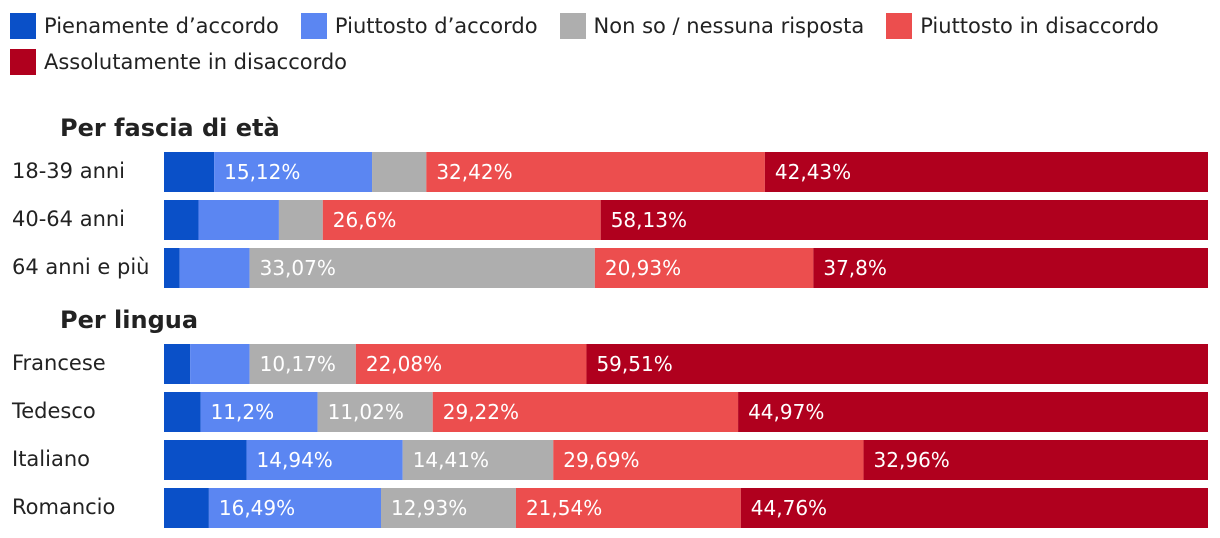 Image resolution: width=1220 pixels, height=538 pixels. What do you see at coordinates (365, 220) in the screenshot?
I see `value-label: 26,6%` at bounding box center [365, 220].